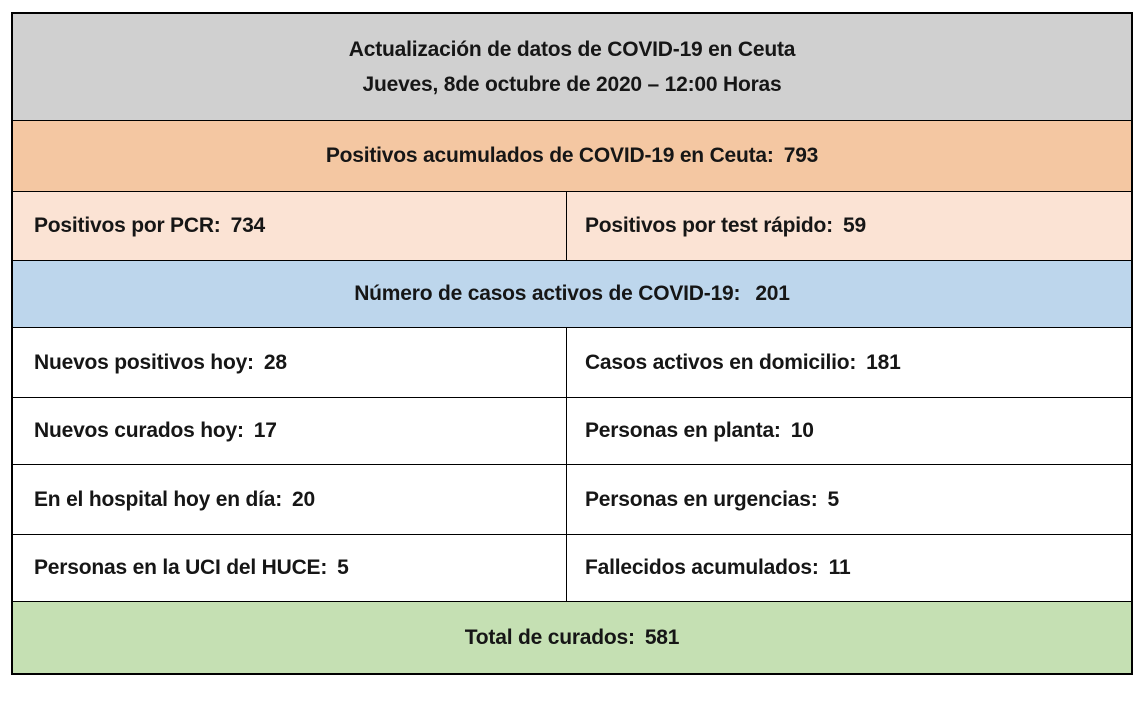  Describe the element at coordinates (547, 293) in the screenshot. I see `active-cases-label: Número de casos activos de COVID-19:` at that location.